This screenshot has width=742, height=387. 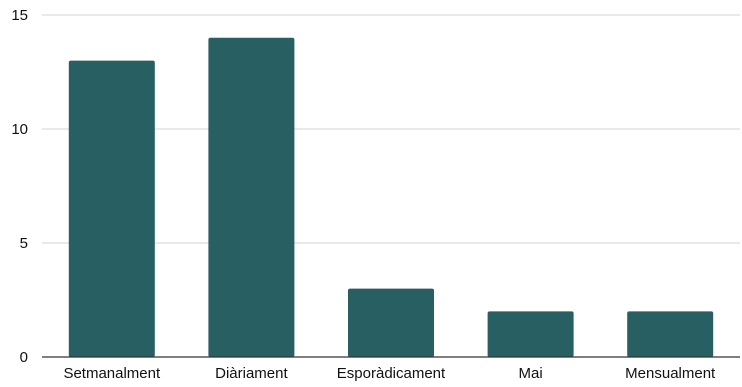 What do you see at coordinates (24, 357) in the screenshot?
I see `y-tick-label: 0` at bounding box center [24, 357].